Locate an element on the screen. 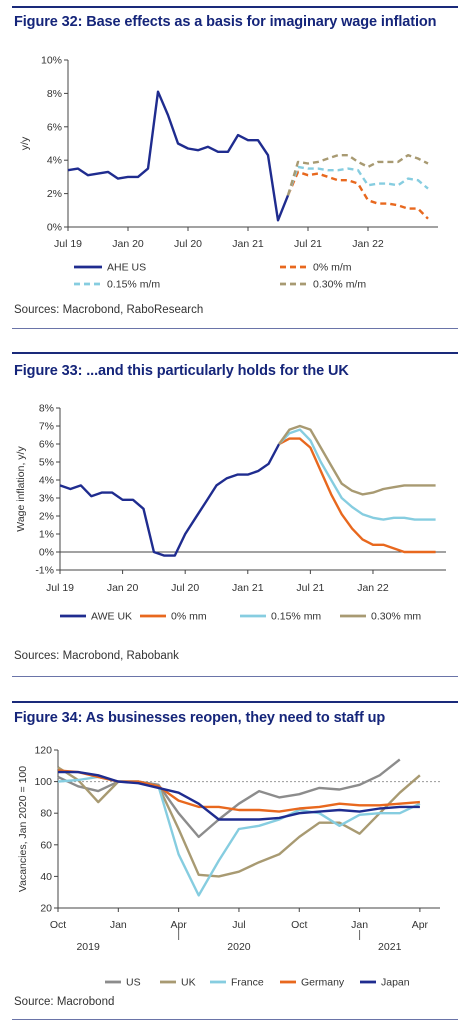 Image resolution: width=466 pixels, height=1024 pixels. y-tick-label: 3% is located at coordinates (46, 499).